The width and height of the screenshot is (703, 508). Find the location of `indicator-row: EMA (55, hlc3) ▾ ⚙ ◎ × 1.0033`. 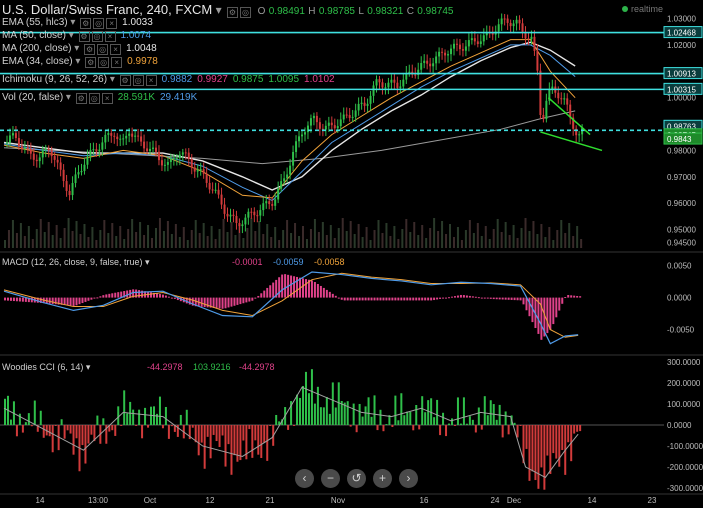

indicator-row: EMA (55, hlc3) ▾ ⚙ ◎ × 1.0033 is located at coordinates (77, 23).